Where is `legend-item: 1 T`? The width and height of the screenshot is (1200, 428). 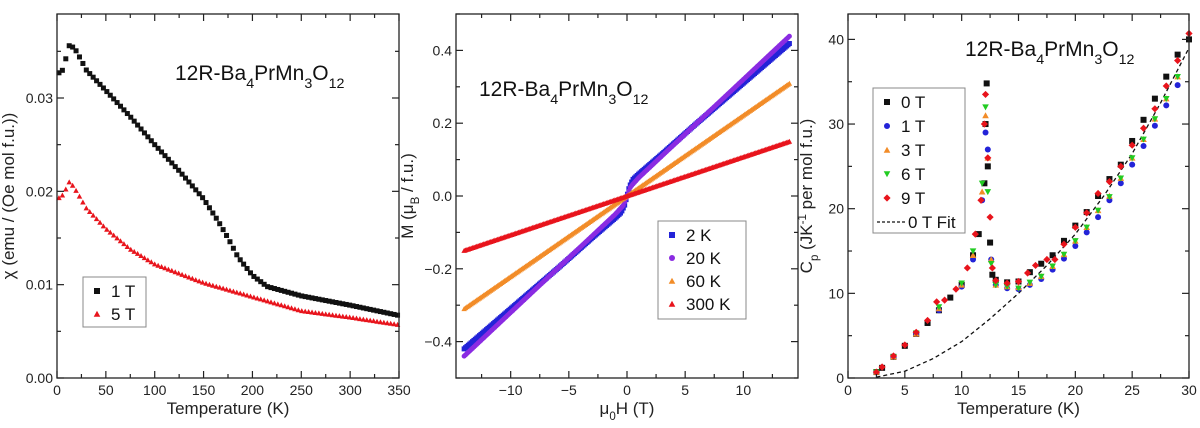 legend-item: 1 T is located at coordinates (114, 291).